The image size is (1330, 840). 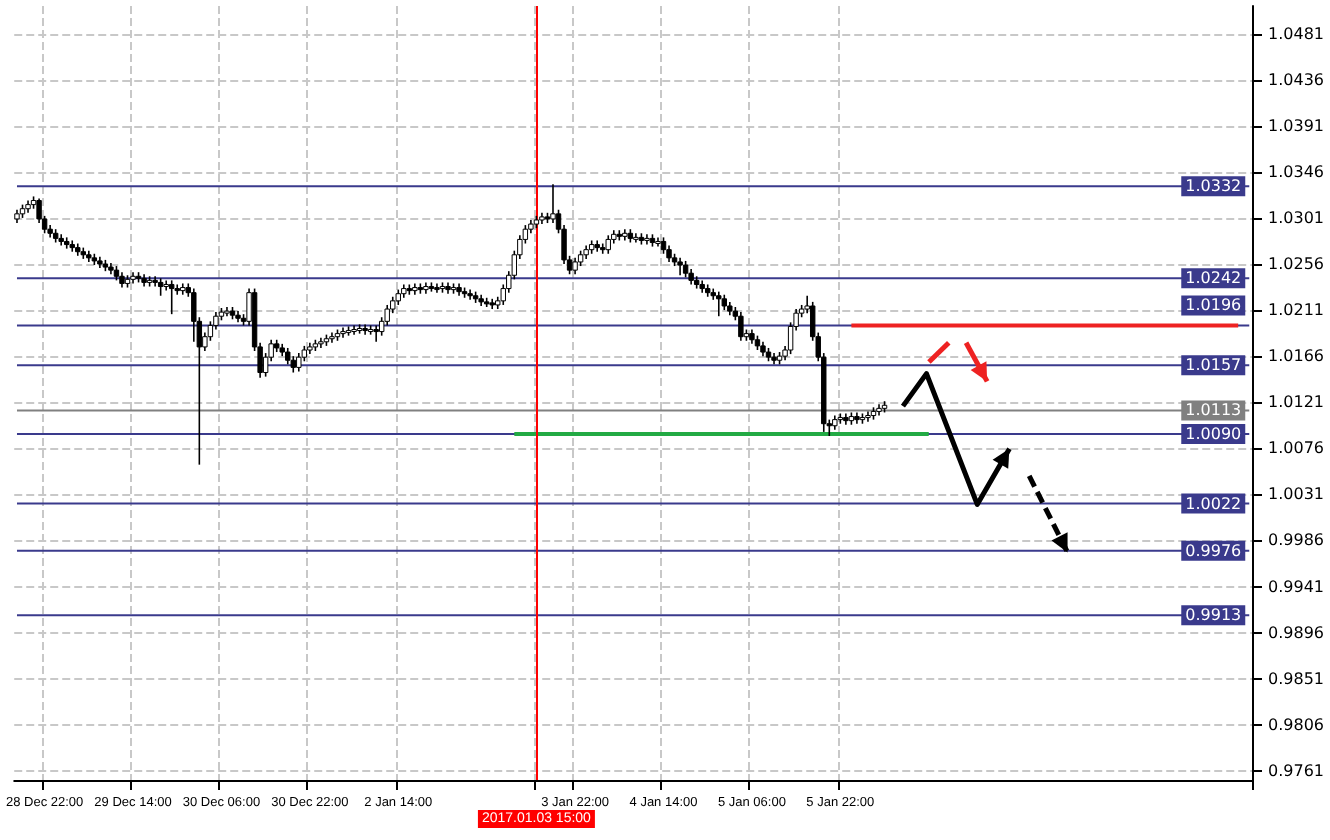 What do you see at coordinates (1213, 410) in the screenshot?
I see `ref-line-label: 1.0113` at bounding box center [1213, 410].